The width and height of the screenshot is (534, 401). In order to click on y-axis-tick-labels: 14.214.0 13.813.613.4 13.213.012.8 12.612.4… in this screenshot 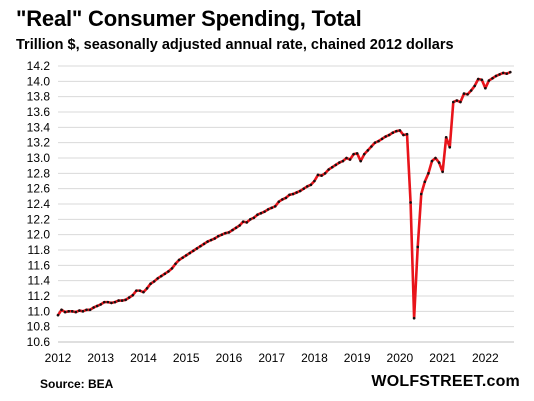, I will do `click(39, 204)`.